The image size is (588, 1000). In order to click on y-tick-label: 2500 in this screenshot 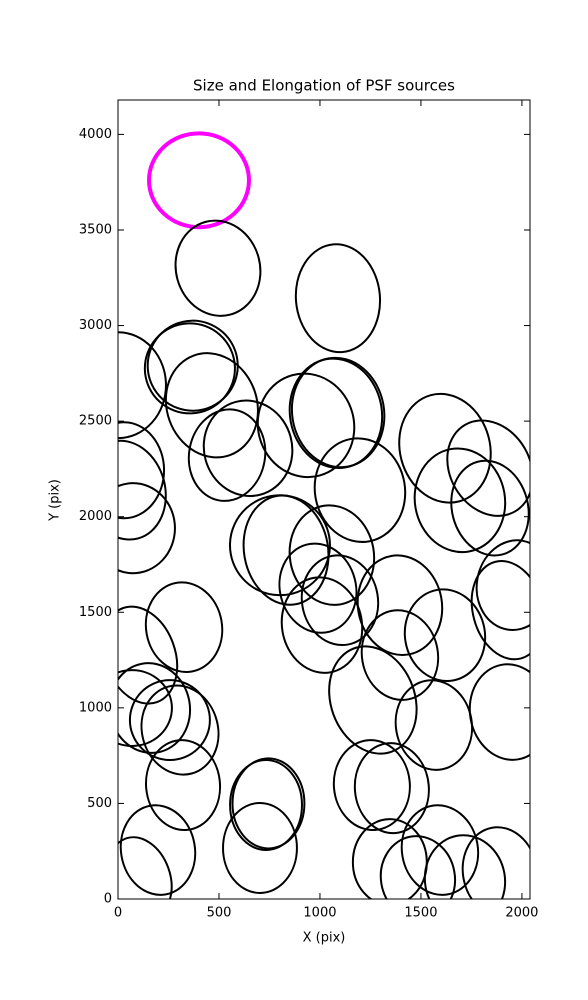, I will do `click(95, 421)`.